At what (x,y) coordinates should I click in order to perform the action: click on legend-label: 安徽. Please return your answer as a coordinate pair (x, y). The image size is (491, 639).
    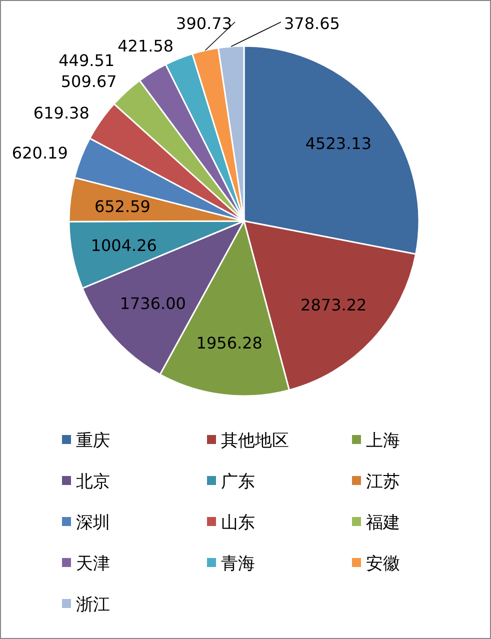
    Looking at the image, I should click on (383, 564).